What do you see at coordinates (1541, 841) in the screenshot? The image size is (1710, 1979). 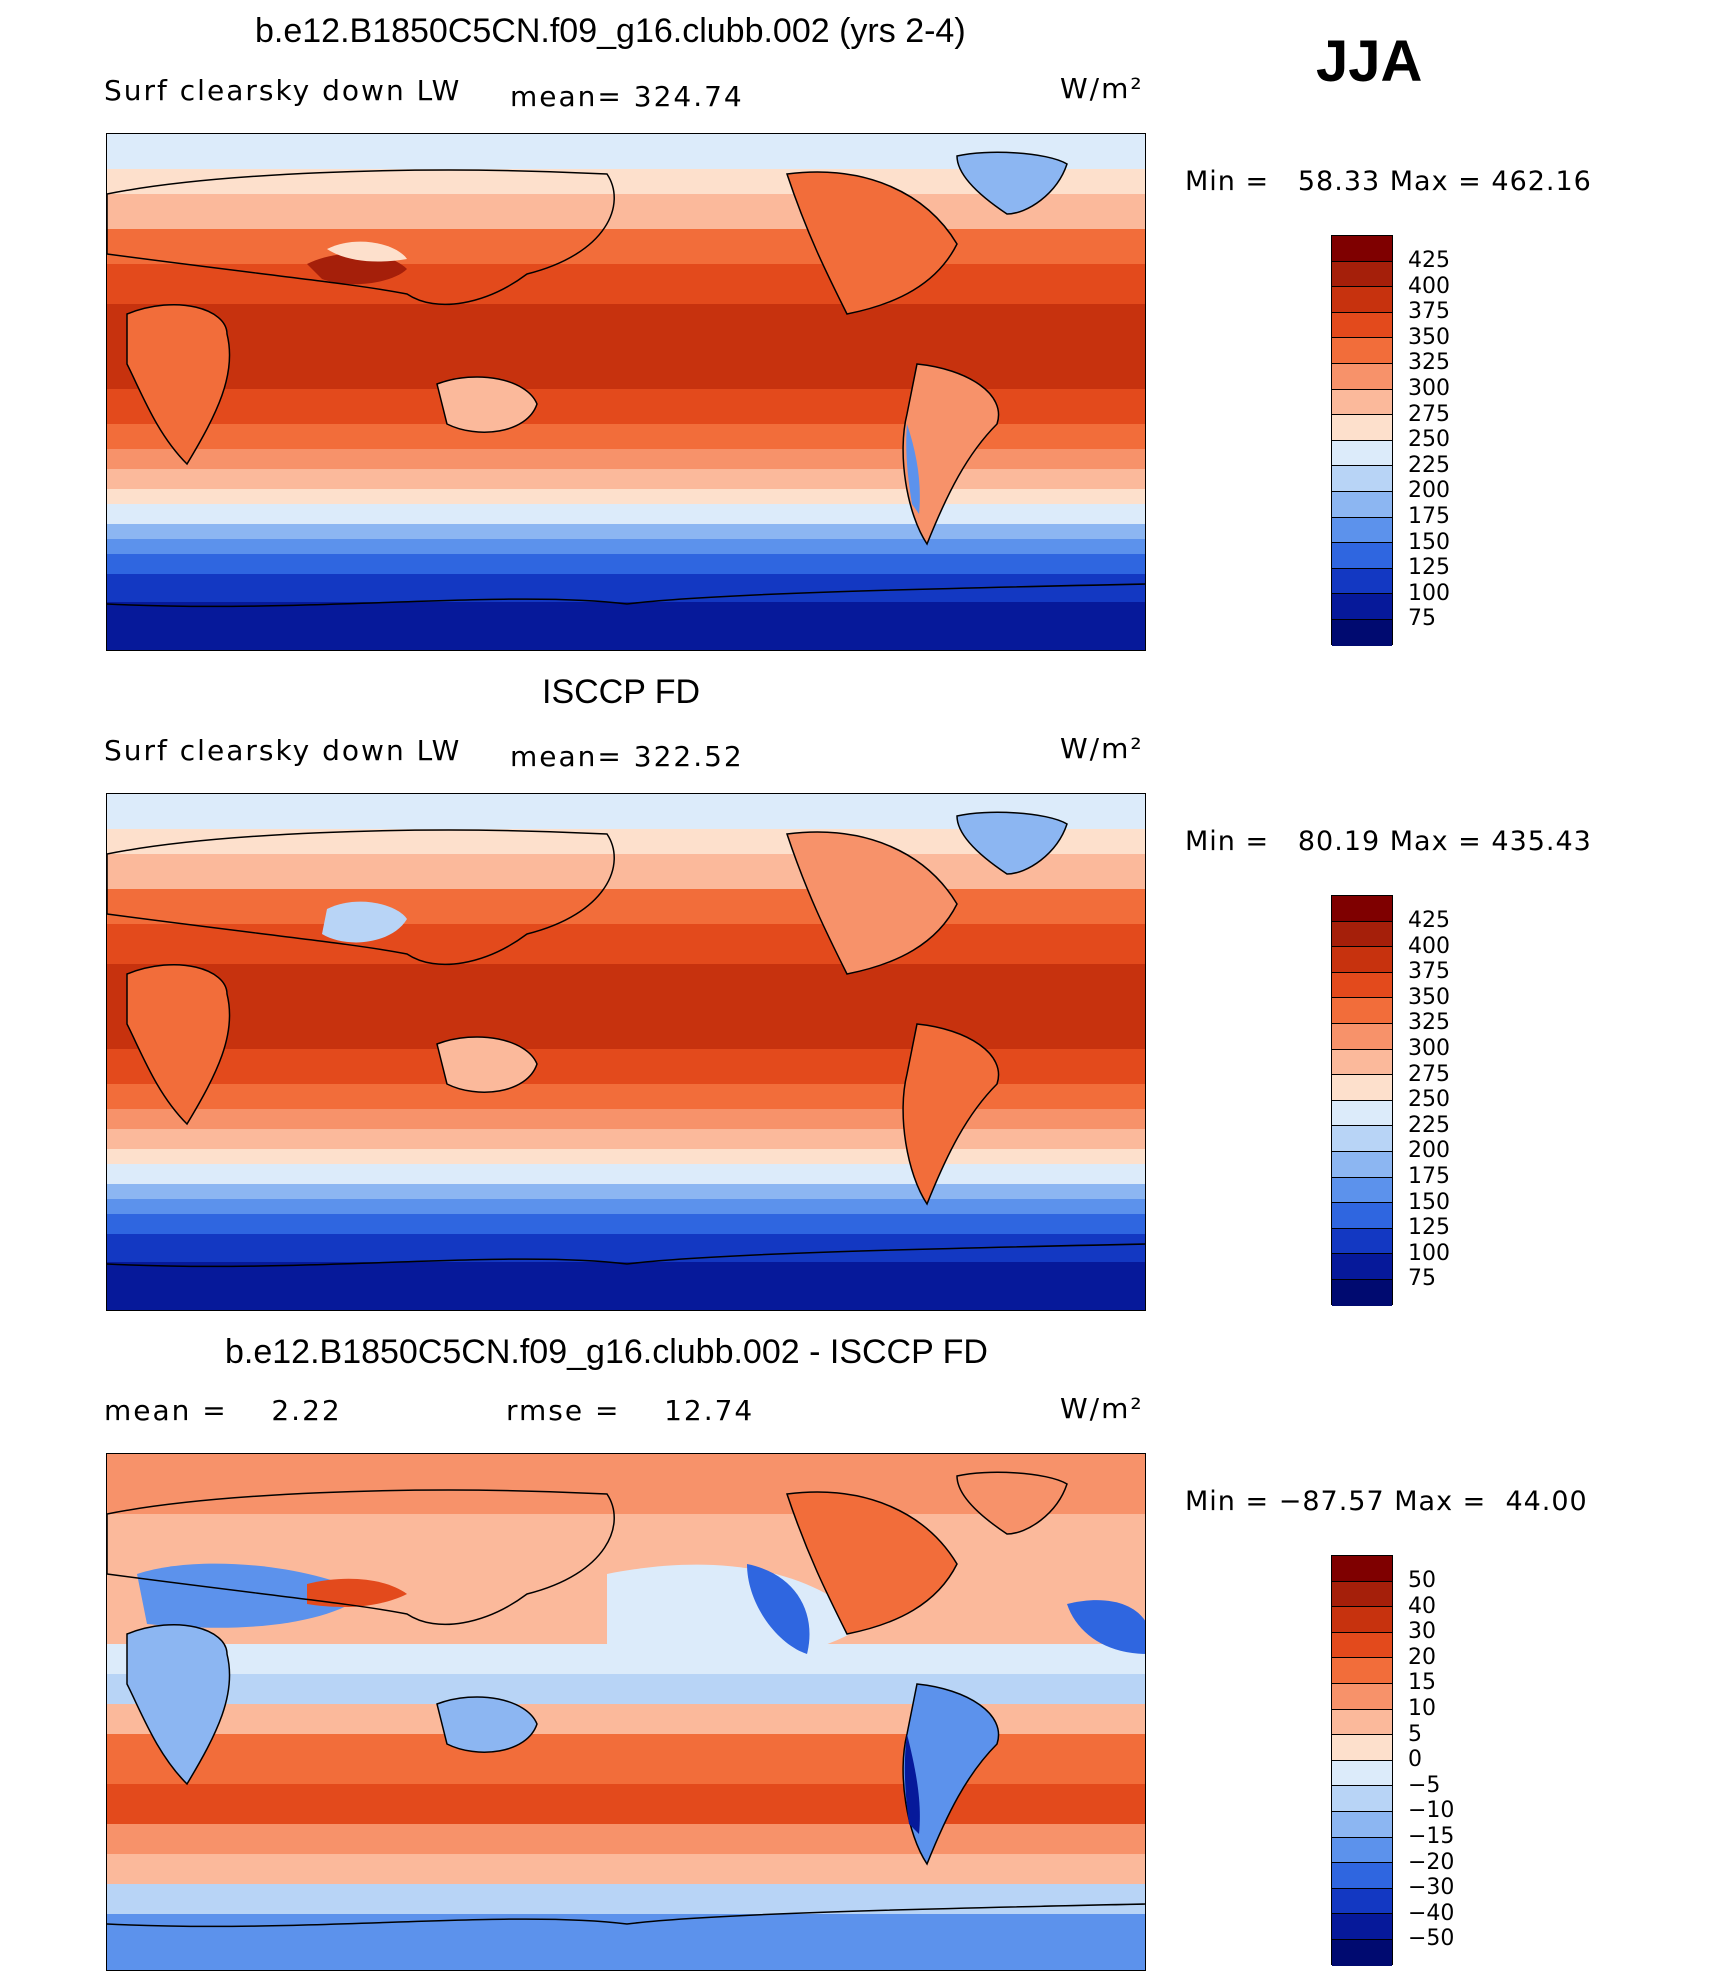 I see `panel2-max-value: 435.43` at bounding box center [1541, 841].